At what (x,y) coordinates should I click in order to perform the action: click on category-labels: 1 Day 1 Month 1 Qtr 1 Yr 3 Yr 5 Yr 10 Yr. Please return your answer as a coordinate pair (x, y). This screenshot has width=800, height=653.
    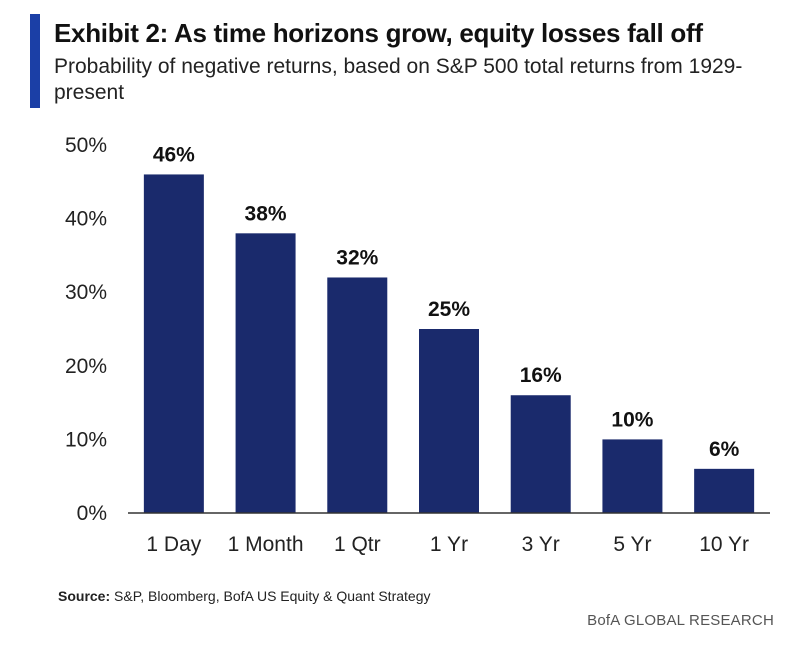
    Looking at the image, I should click on (447, 544).